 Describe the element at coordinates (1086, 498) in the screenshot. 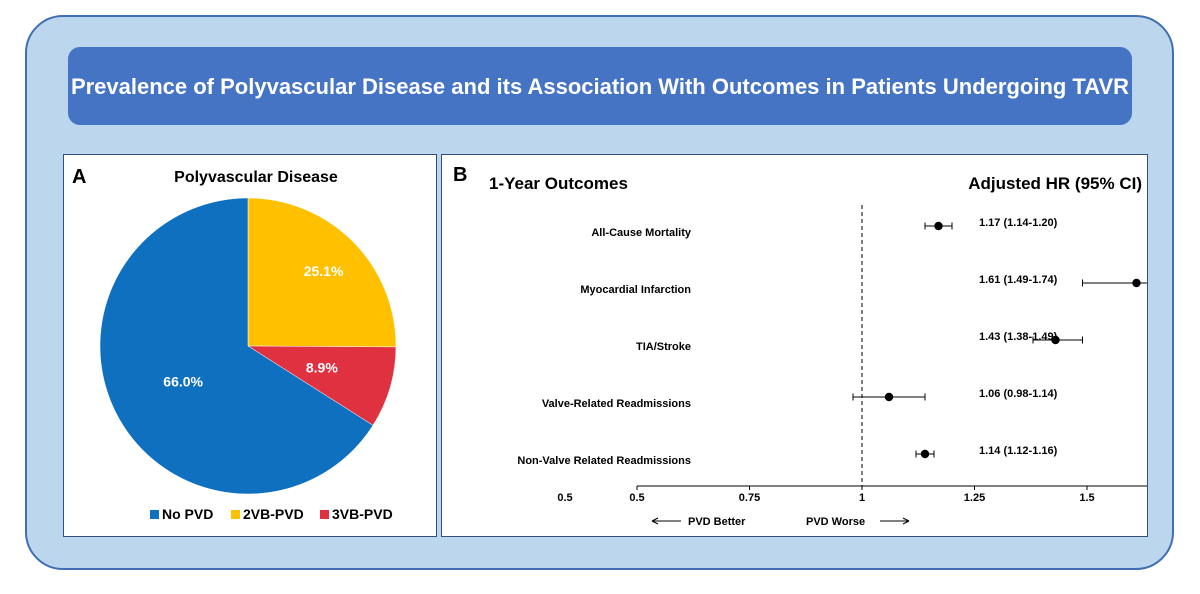

I see `x-tick-label: 1.5` at that location.